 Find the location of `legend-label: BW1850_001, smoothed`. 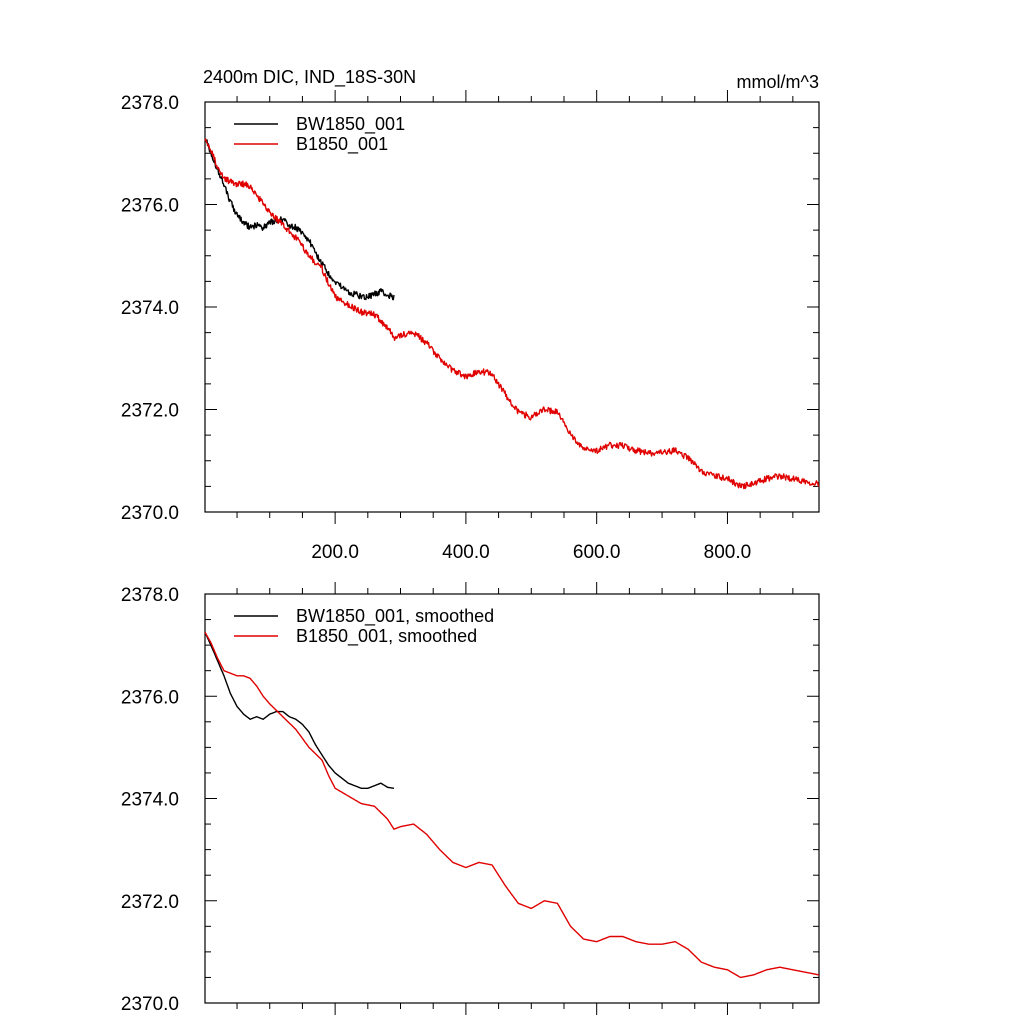

legend-label: BW1850_001, smoothed is located at coordinates (395, 616).